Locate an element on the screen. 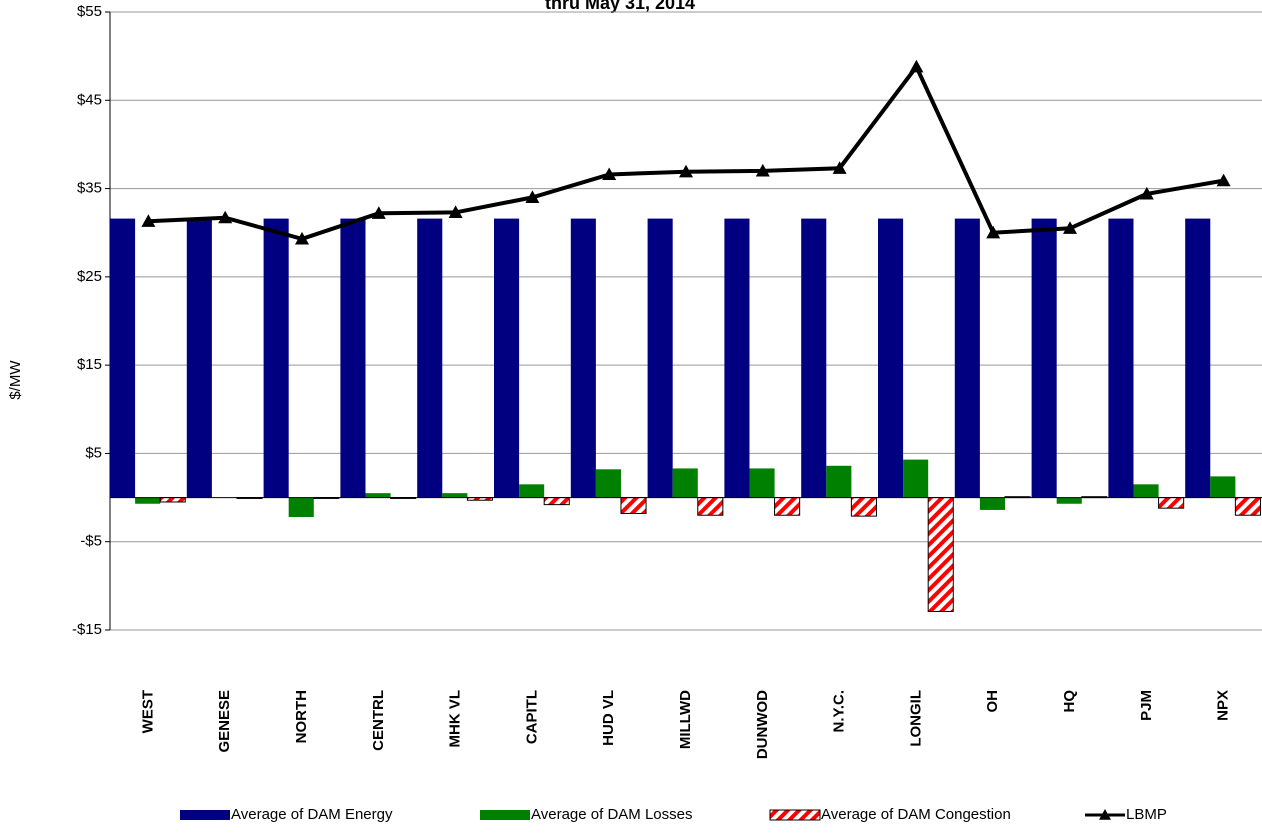 Image resolution: width=1262 pixels, height=833 pixels. x-tick-label: OH is located at coordinates (992, 701).